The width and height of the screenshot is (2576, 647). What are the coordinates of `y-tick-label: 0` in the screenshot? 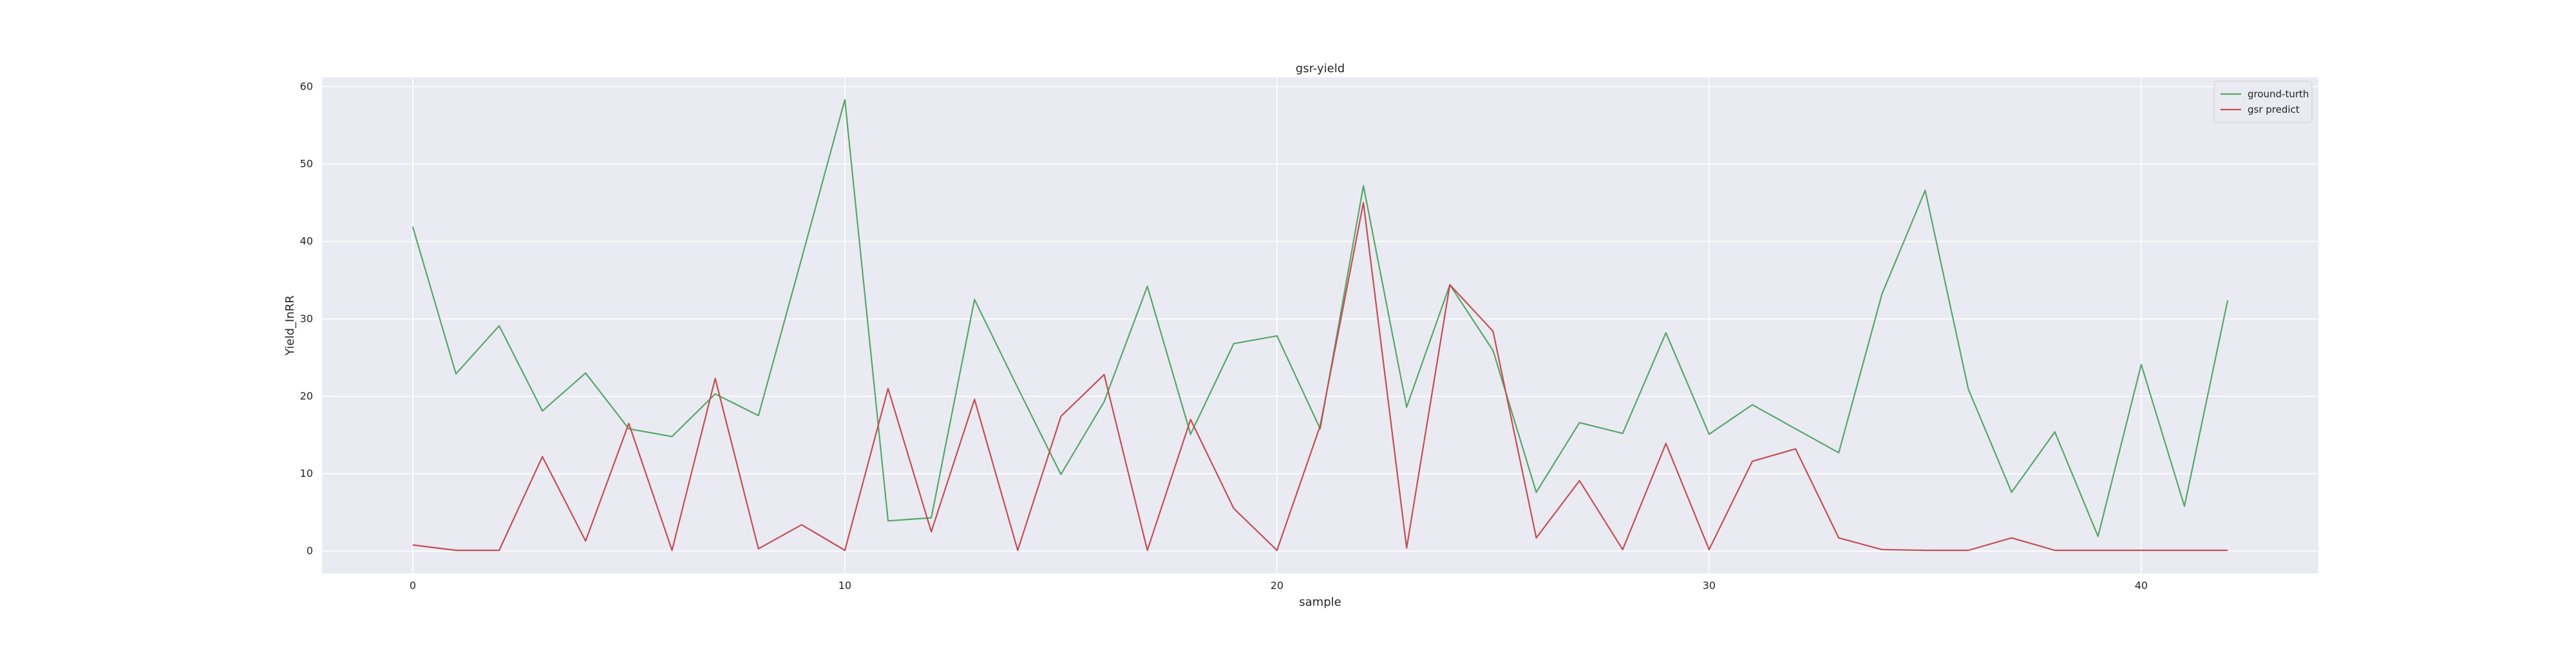 It's located at (310, 551).